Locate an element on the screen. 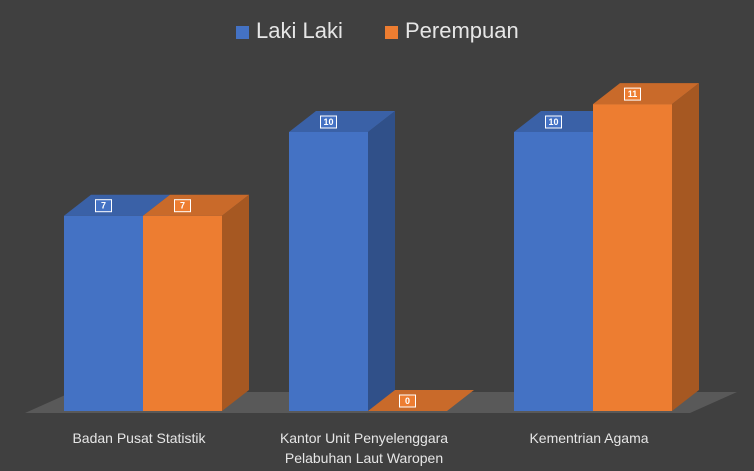 The height and width of the screenshot is (471, 754). data-label: 0 is located at coordinates (407, 401).